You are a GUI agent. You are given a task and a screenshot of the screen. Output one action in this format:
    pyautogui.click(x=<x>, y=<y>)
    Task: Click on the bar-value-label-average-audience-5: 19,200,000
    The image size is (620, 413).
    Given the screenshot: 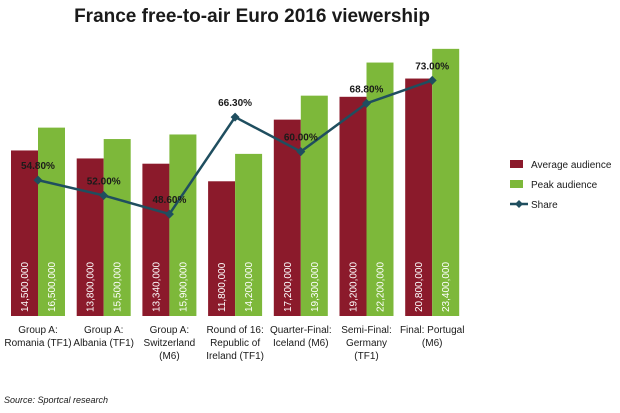 What is the action you would take?
    pyautogui.click(x=354, y=287)
    